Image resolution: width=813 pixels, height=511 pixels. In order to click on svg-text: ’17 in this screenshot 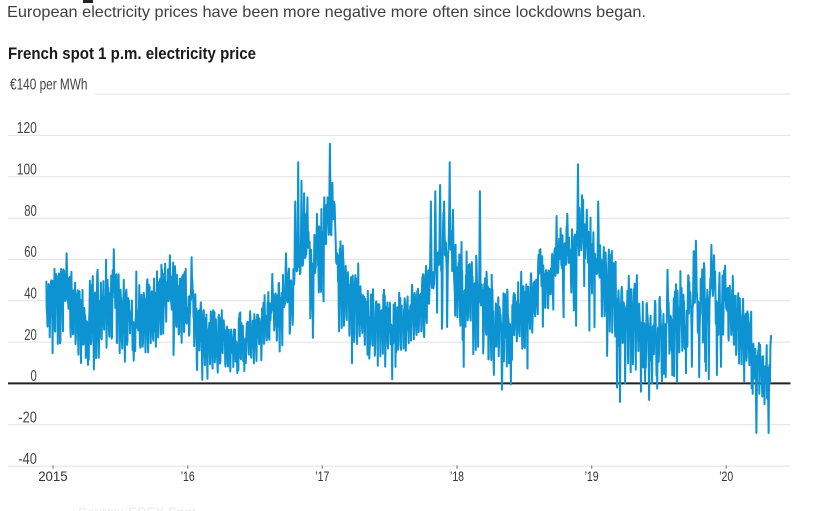, I will do `click(322, 476)`.